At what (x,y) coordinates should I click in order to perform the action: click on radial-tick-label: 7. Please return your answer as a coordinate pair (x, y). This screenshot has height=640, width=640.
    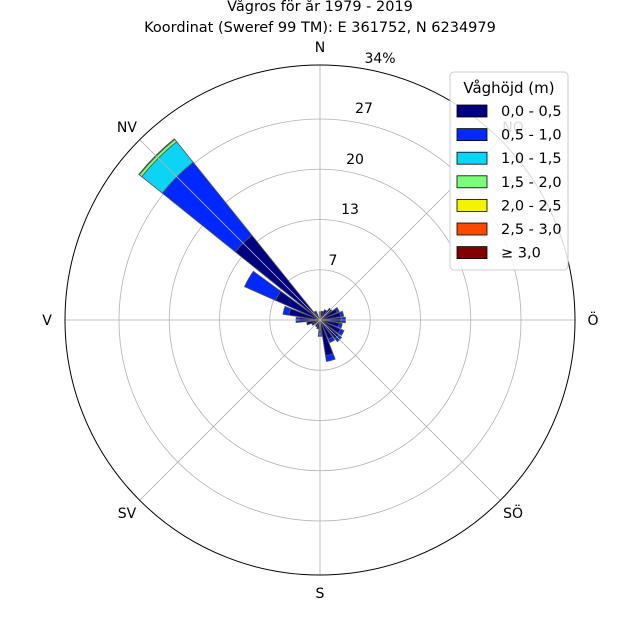
    Looking at the image, I should click on (333, 261).